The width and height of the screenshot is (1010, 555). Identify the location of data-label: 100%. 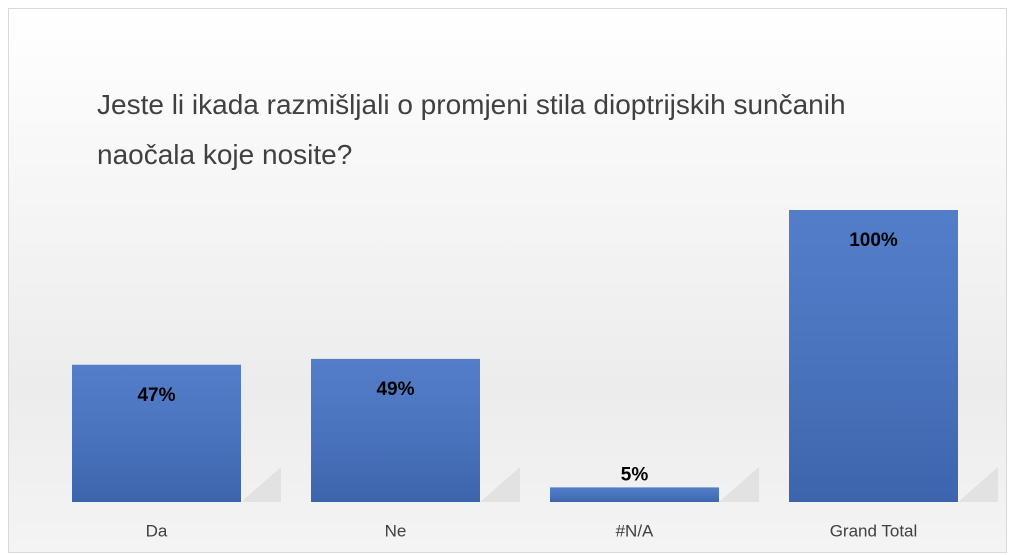
(873, 240).